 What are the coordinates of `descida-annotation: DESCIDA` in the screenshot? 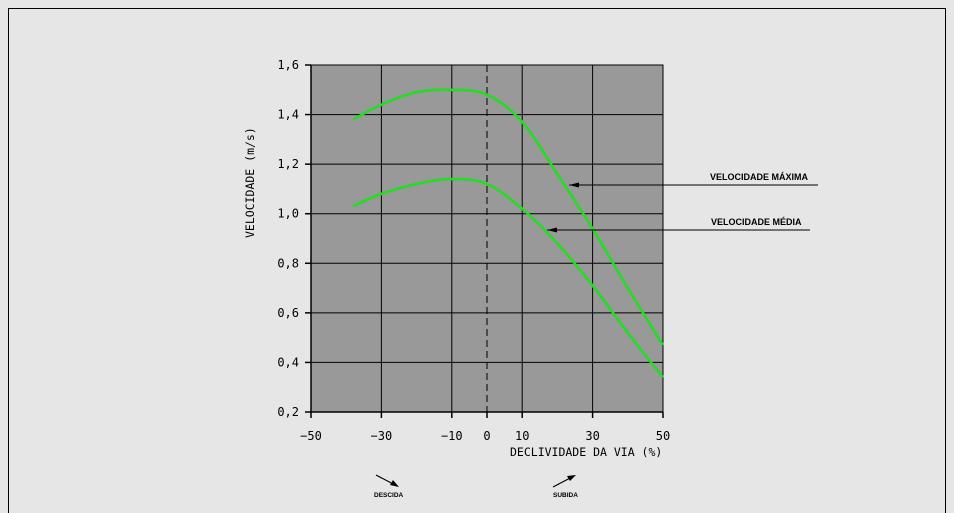 It's located at (389, 486).